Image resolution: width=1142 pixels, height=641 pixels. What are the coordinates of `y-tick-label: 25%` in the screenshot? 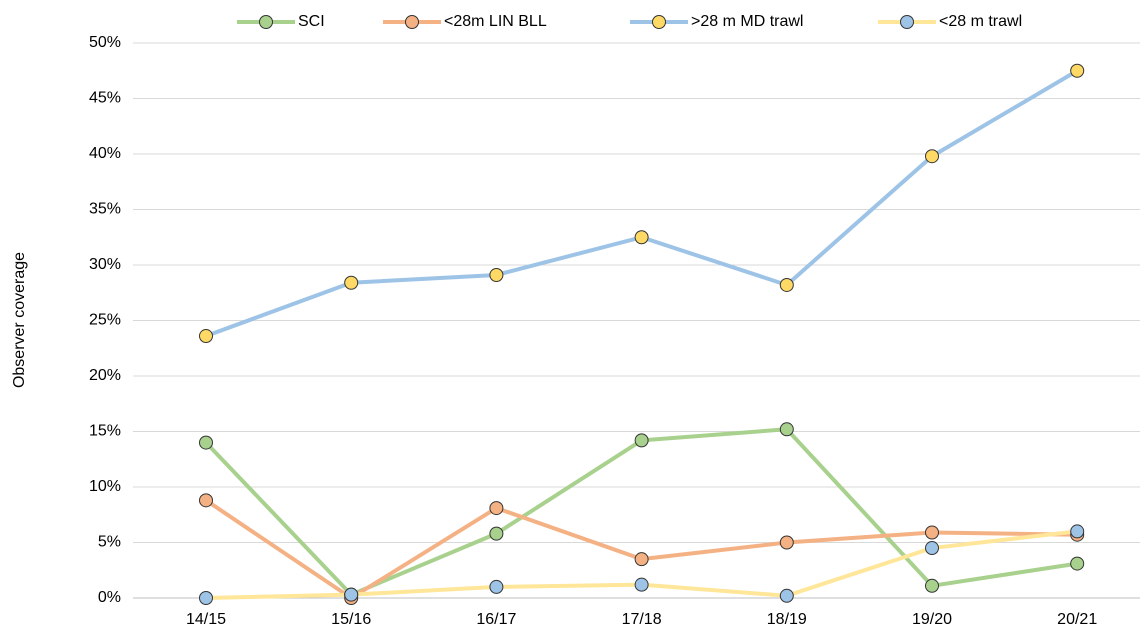 It's located at (105, 320).